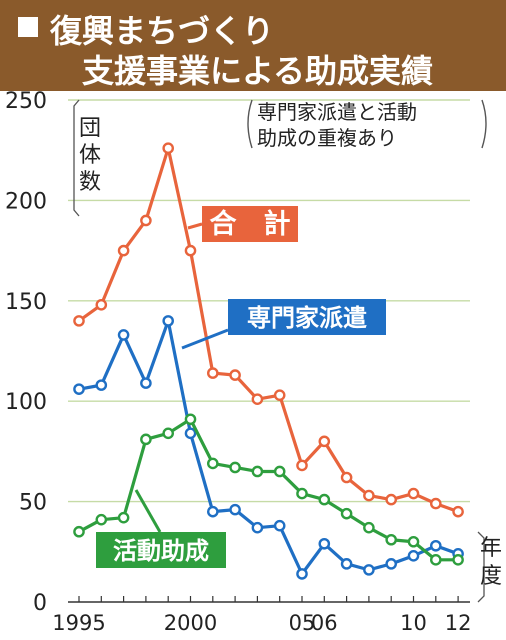 This screenshot has height=640, width=506. I want to click on chart-note-line1: 専門家派遣と活動, so click(337, 112).